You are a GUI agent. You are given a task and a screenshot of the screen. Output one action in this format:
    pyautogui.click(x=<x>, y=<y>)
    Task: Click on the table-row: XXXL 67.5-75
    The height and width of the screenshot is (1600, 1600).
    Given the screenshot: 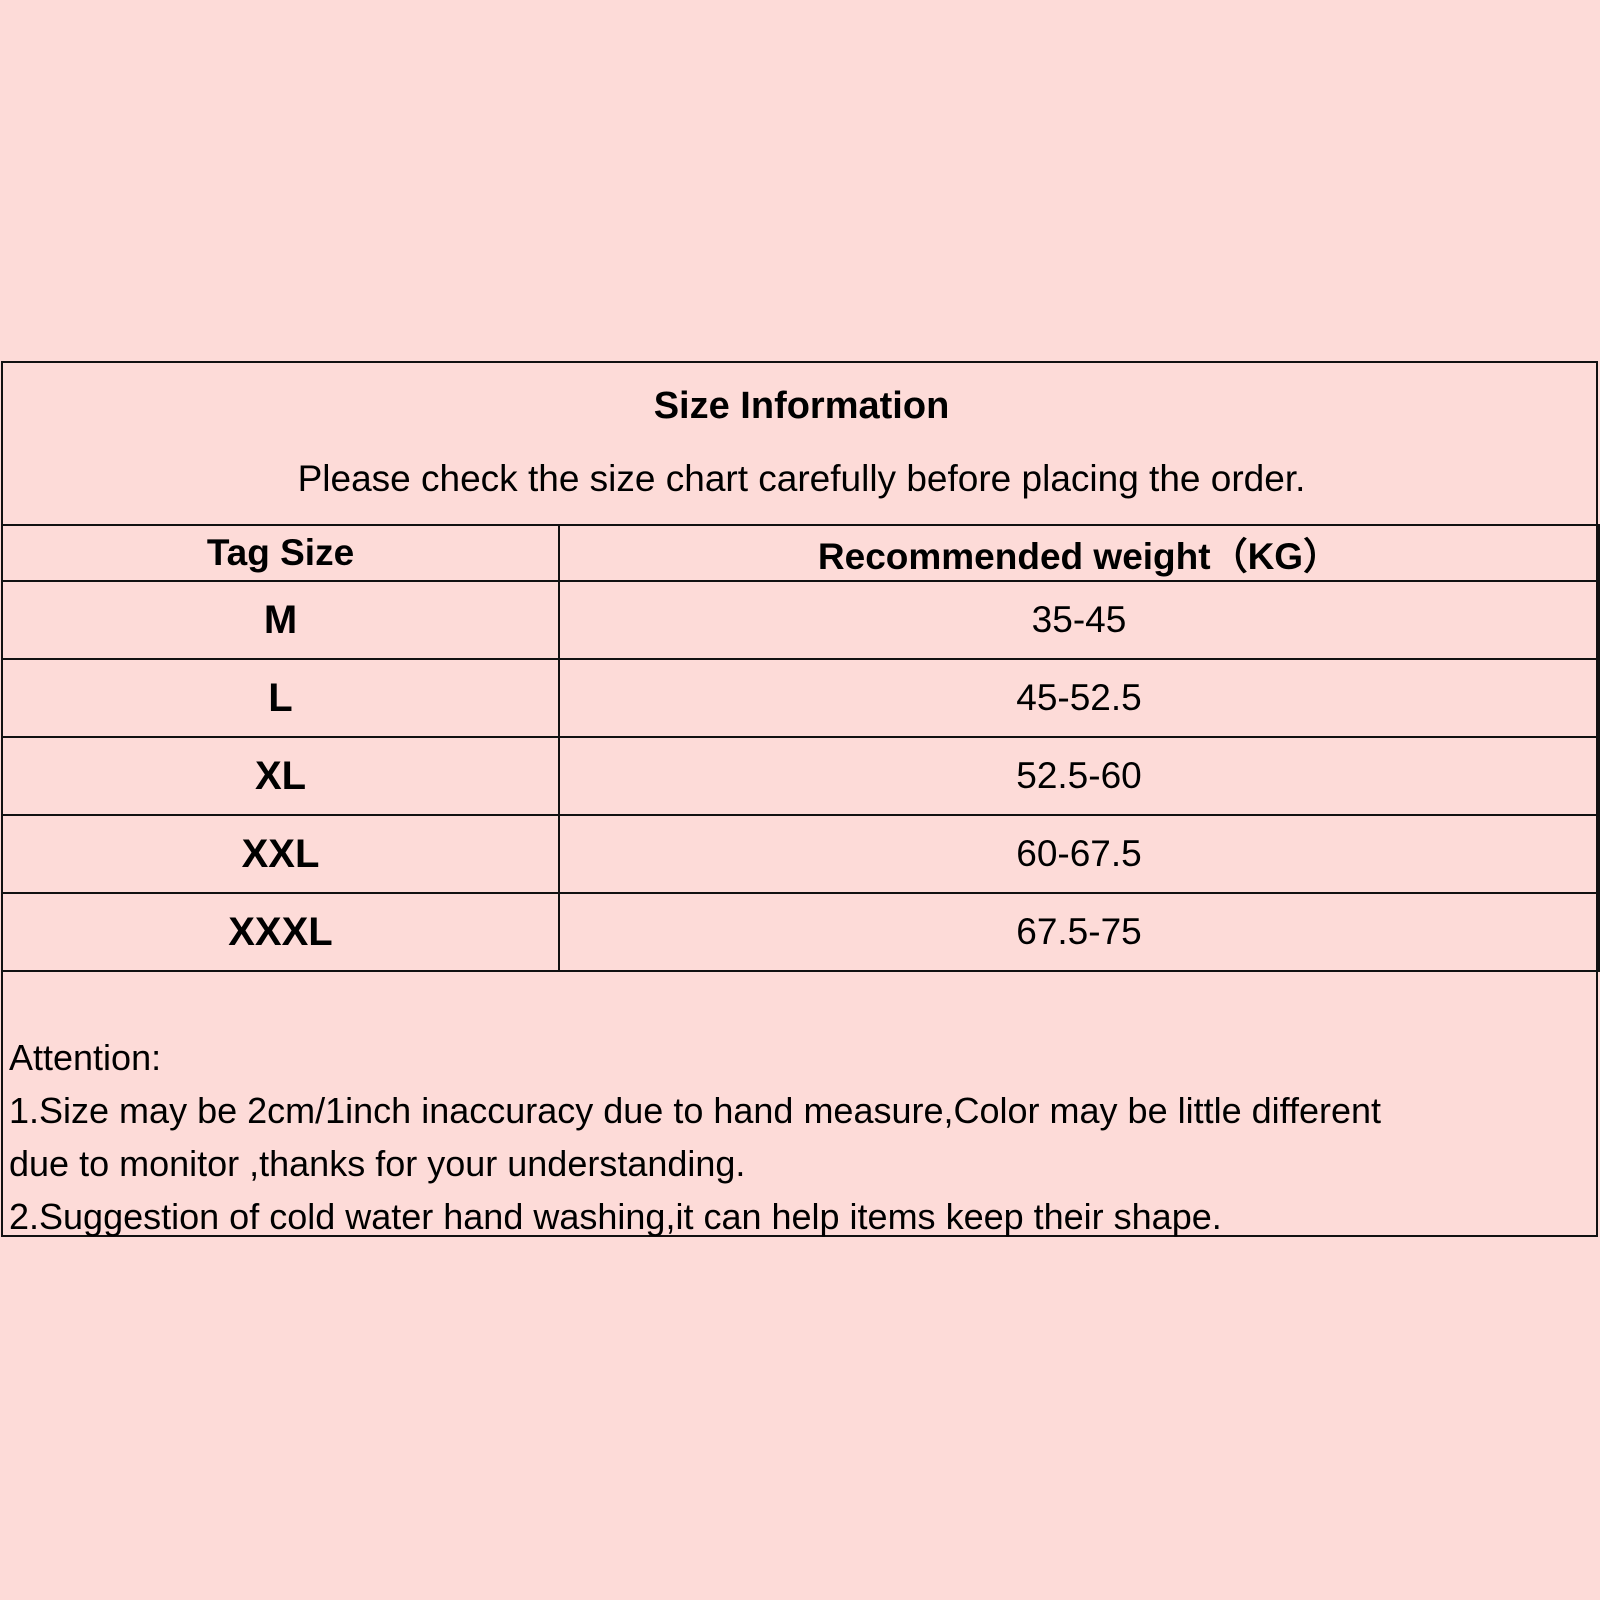 What is the action you would take?
    pyautogui.click(x=800, y=932)
    